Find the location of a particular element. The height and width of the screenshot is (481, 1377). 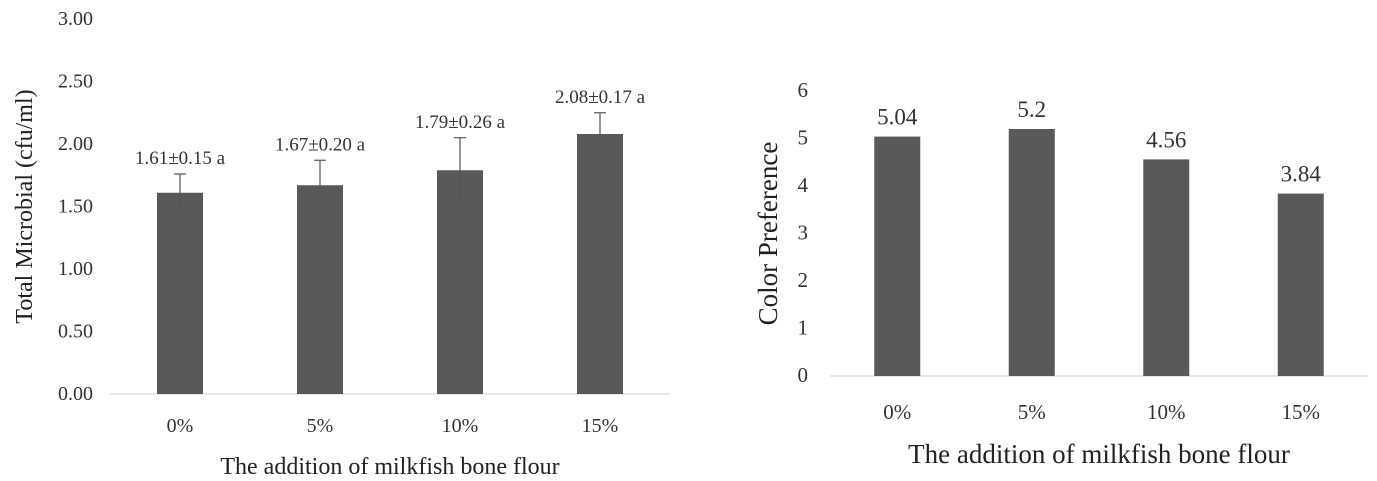

y-tick-label: 6 is located at coordinates (803, 90).